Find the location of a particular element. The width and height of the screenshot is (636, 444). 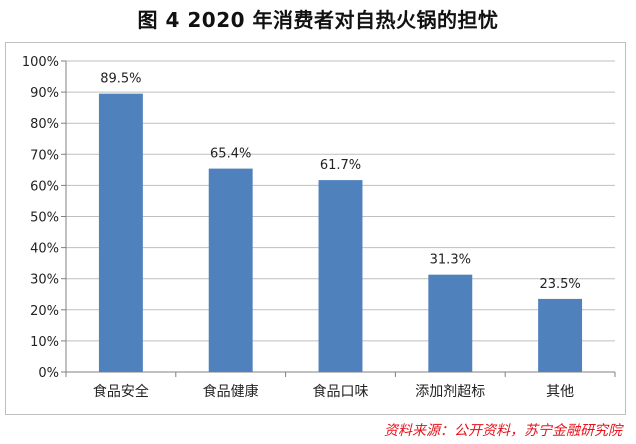

y-tick-label: 70% is located at coordinates (44, 155).